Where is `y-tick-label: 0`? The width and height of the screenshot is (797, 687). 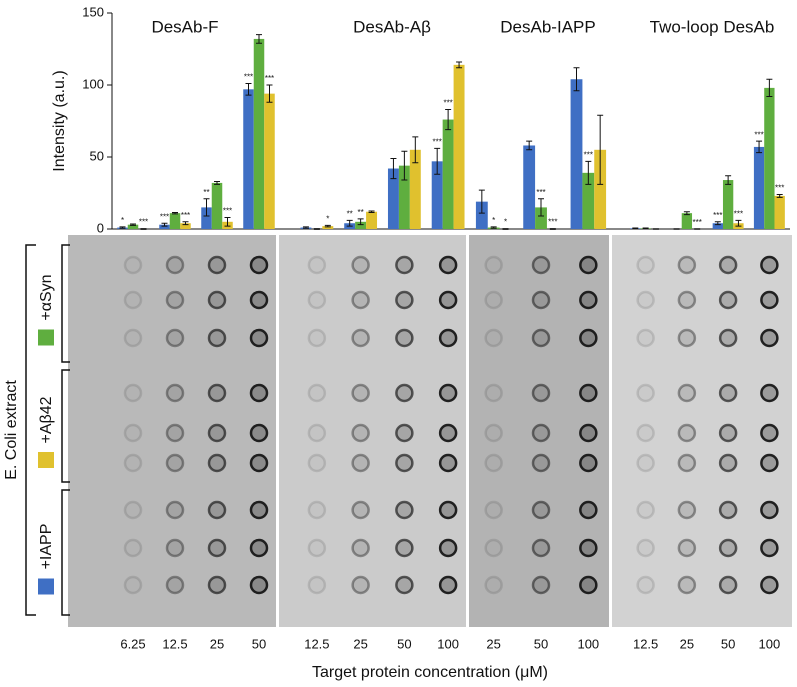
y-tick-label: 0 is located at coordinates (100, 227).